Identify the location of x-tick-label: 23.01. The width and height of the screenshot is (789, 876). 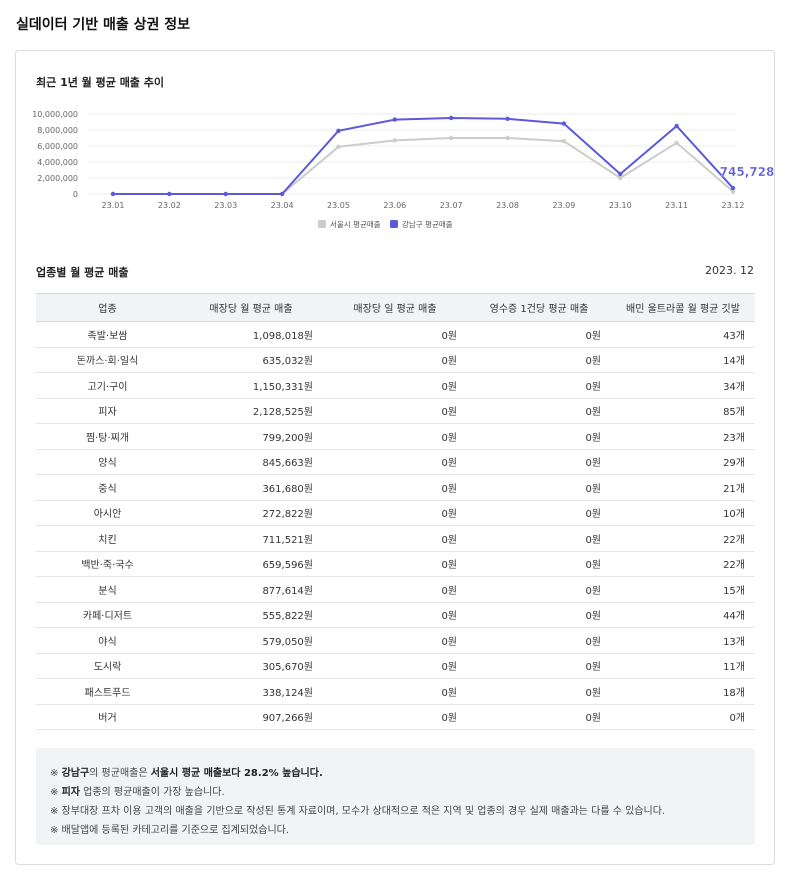
(113, 205).